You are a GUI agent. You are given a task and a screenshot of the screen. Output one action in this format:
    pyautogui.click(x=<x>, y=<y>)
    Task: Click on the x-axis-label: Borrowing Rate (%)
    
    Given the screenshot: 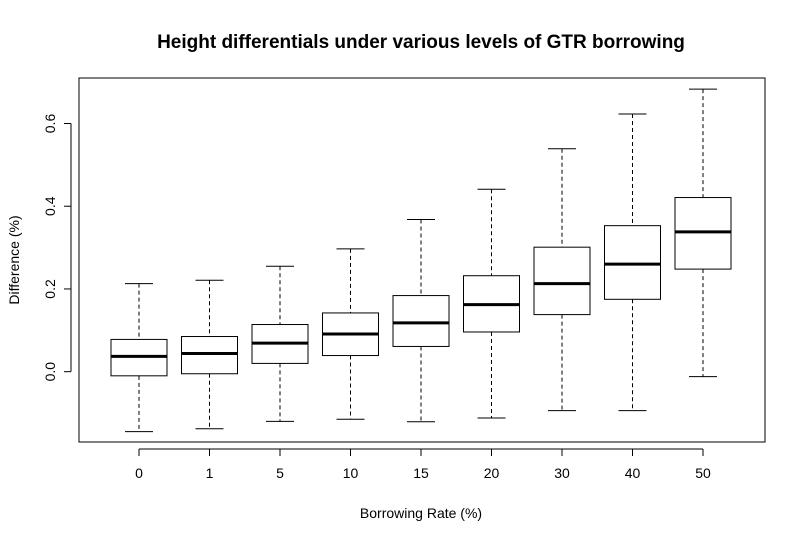 What is the action you would take?
    pyautogui.click(x=421, y=513)
    